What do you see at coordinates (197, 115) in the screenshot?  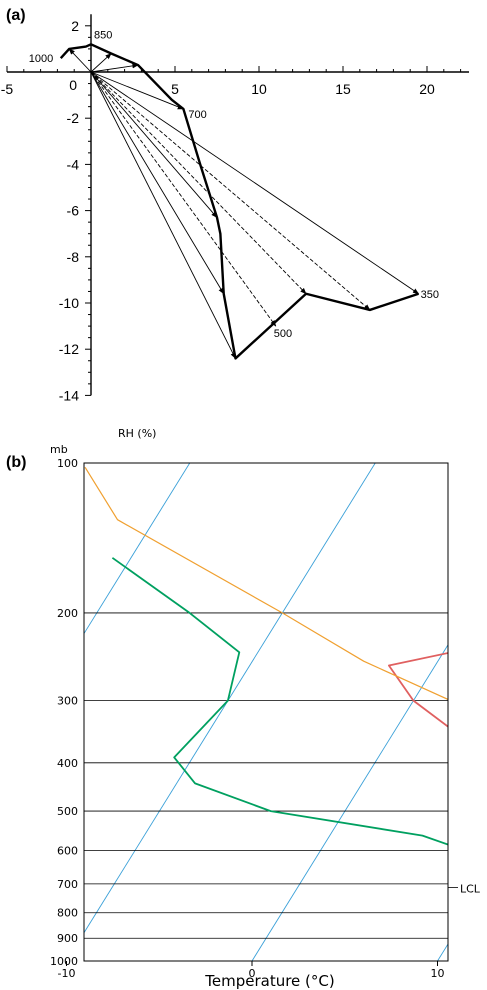 I see `level-label: 700` at bounding box center [197, 115].